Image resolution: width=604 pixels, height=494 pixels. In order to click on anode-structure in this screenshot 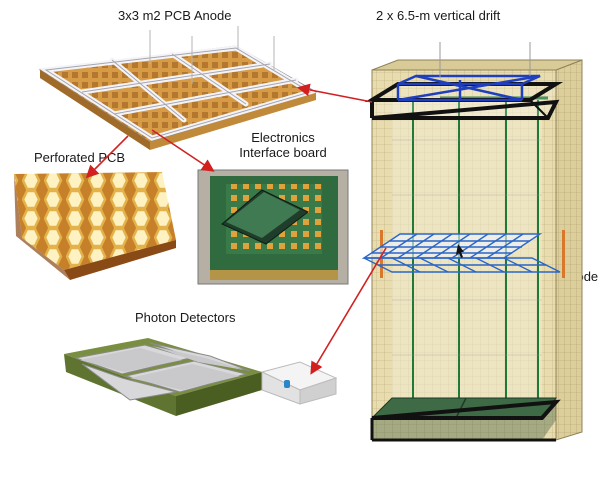, I will do `click(468, 88)`.